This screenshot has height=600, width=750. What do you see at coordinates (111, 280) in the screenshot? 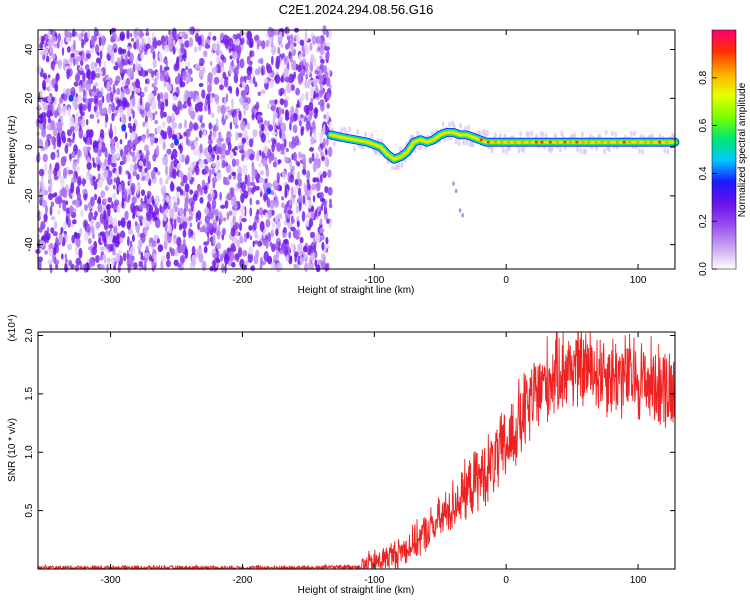
I see `spectrogram-x-tick-label: -300` at bounding box center [111, 280].